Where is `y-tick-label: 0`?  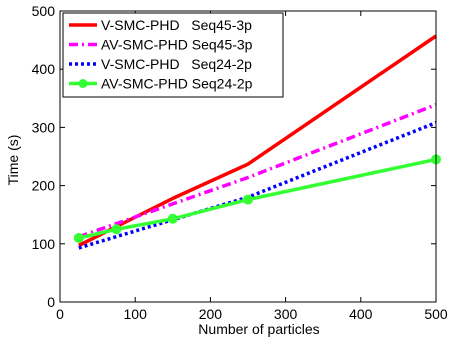
y-tick-label: 0 is located at coordinates (51, 302).